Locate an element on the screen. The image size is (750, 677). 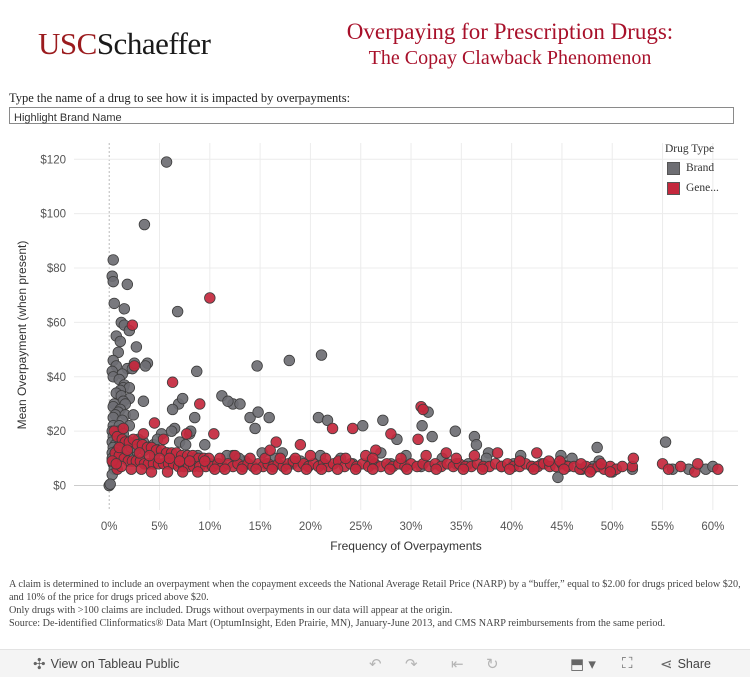
download-button: ⬒ ▾ is located at coordinates (583, 664).